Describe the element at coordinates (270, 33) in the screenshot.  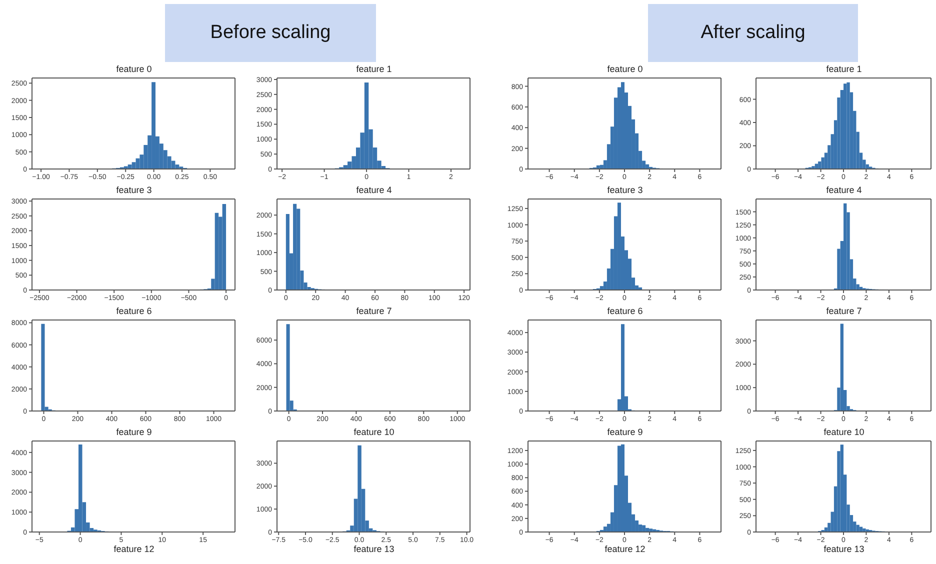
I see `text: Before scaling` at that location.